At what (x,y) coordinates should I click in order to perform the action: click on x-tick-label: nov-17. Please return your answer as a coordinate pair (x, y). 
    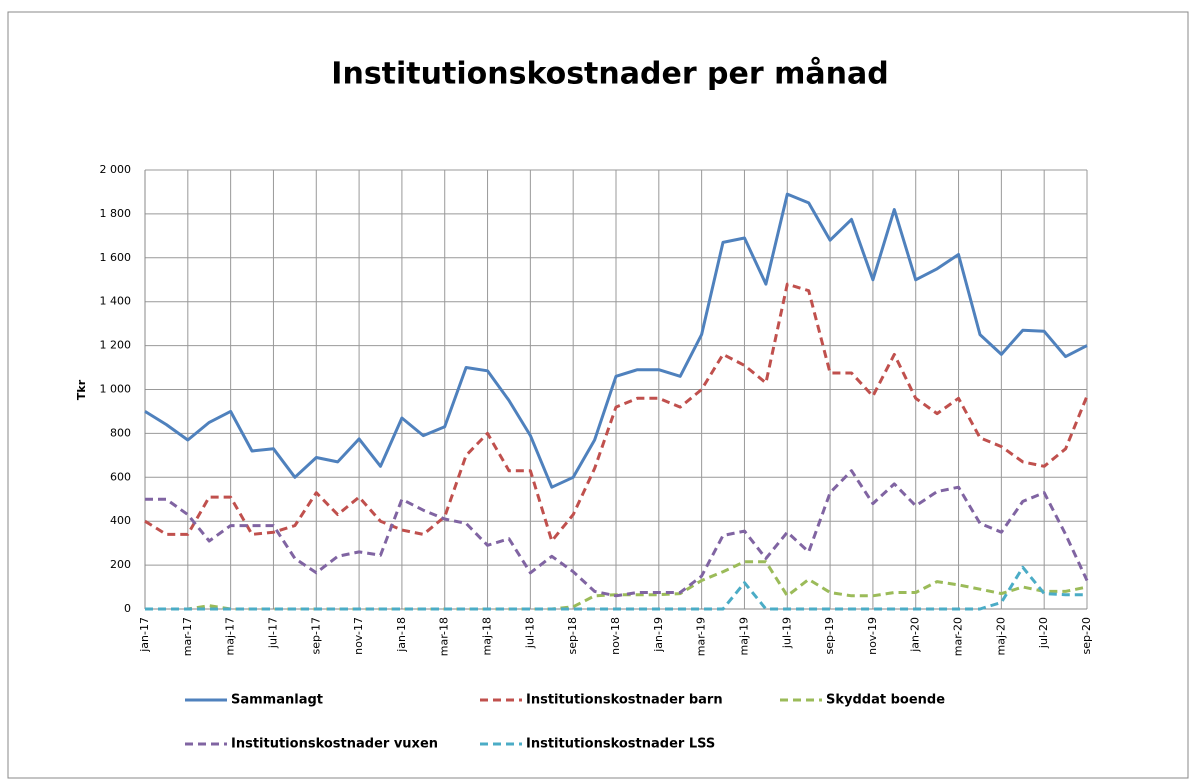
    Looking at the image, I should click on (358, 636).